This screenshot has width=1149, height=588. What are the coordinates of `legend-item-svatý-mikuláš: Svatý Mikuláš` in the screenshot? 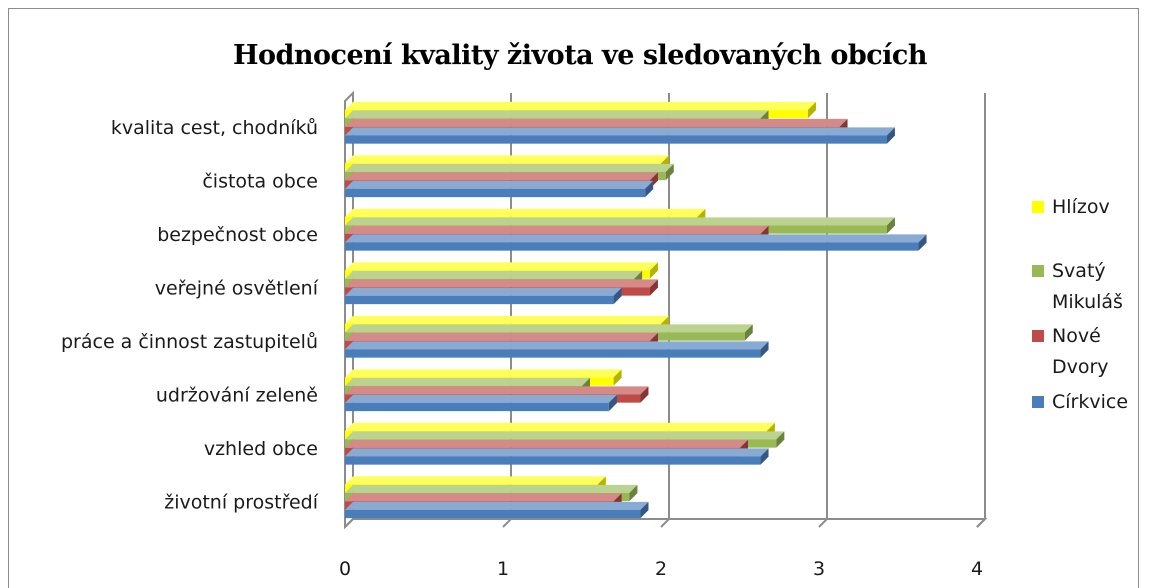 It's located at (1077, 286).